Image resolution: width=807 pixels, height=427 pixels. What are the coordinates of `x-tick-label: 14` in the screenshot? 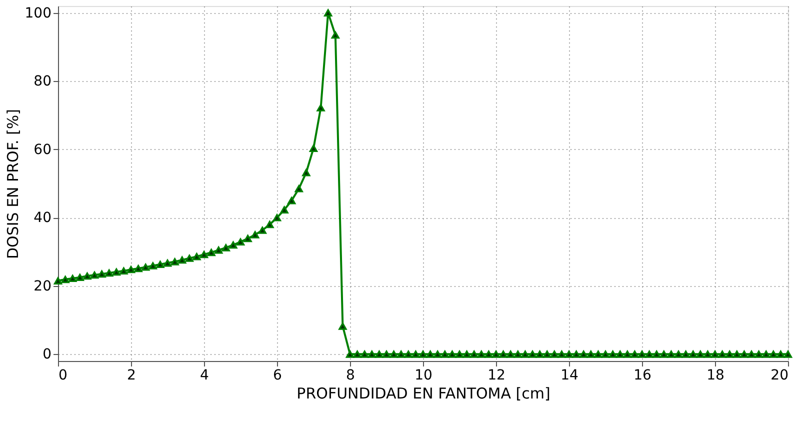 It's located at (569, 376).